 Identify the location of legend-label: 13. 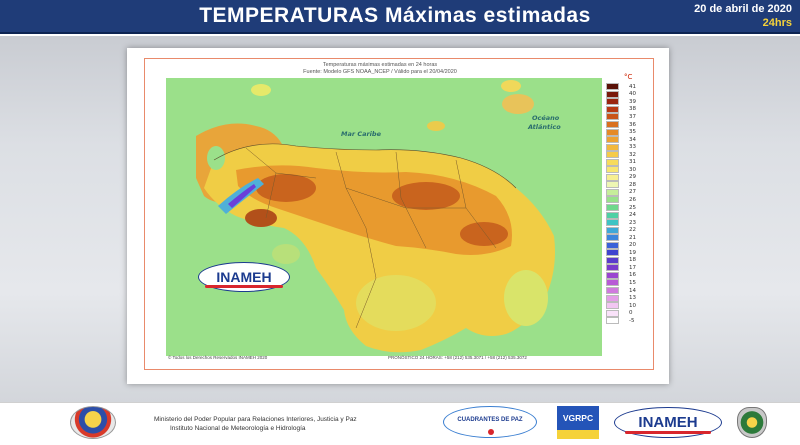
(632, 298).